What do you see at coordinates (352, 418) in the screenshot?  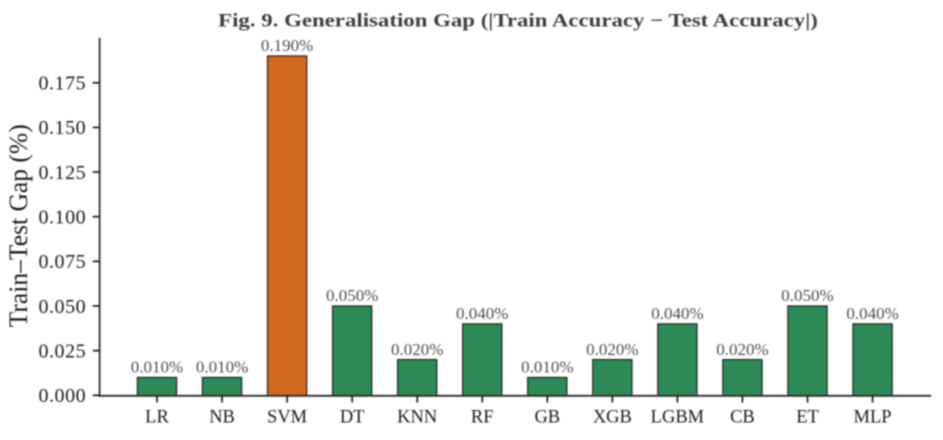 I see `svg-text: DT` at bounding box center [352, 418].